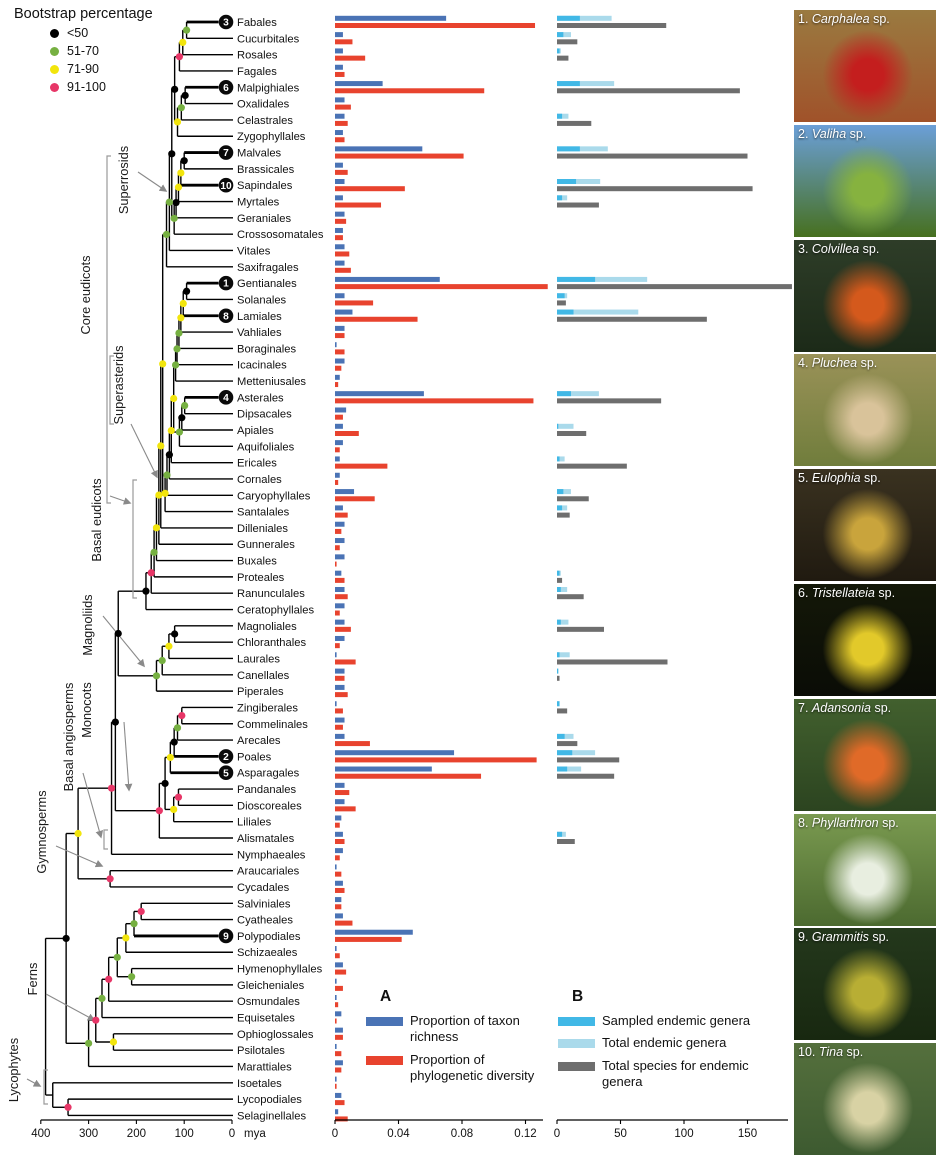 The width and height of the screenshot is (938, 1159). Describe the element at coordinates (675, 1073) in the screenshot. I see `total-species-label: Total species for endemic genera` at that location.